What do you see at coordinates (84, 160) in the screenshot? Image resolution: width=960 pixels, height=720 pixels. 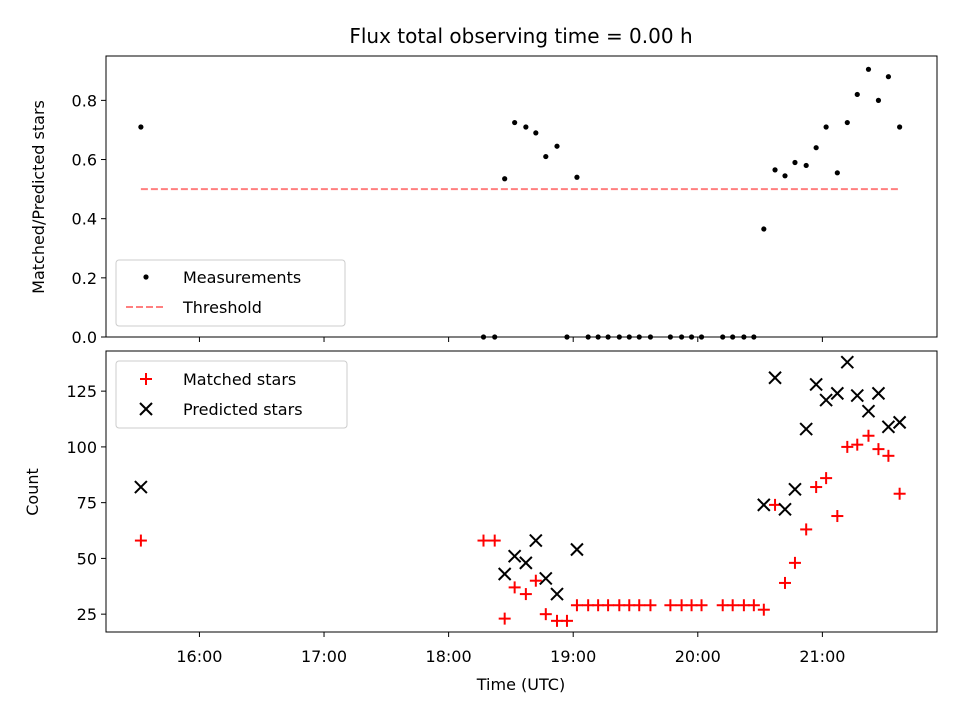 I see `top-y-tick-label: 0.6` at bounding box center [84, 160].